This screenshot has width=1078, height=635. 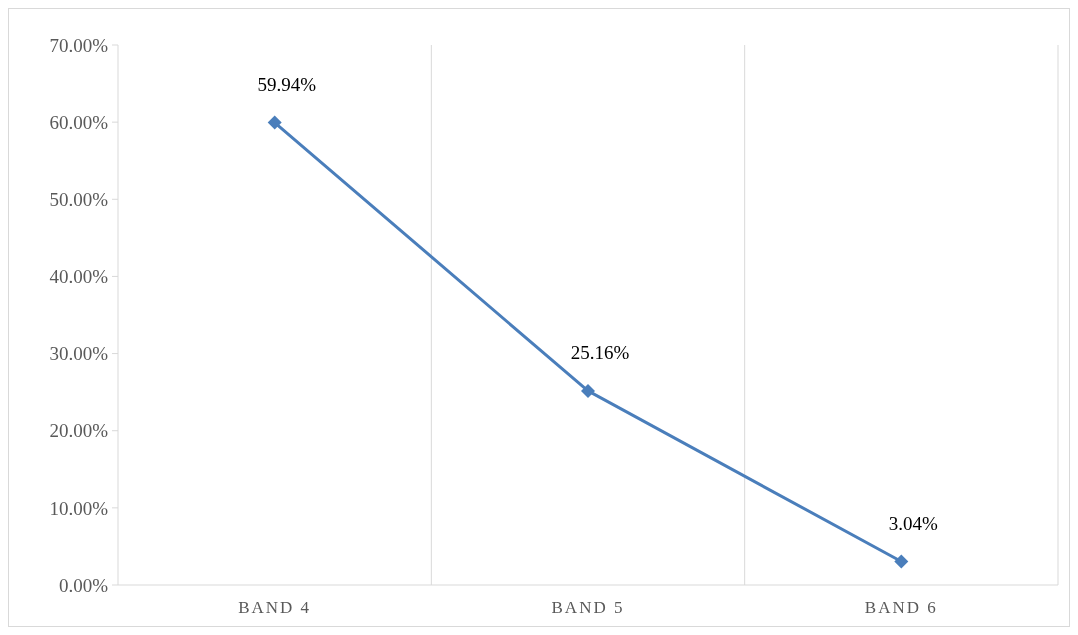 What do you see at coordinates (913, 523) in the screenshot?
I see `data-label: 3.04%` at bounding box center [913, 523].